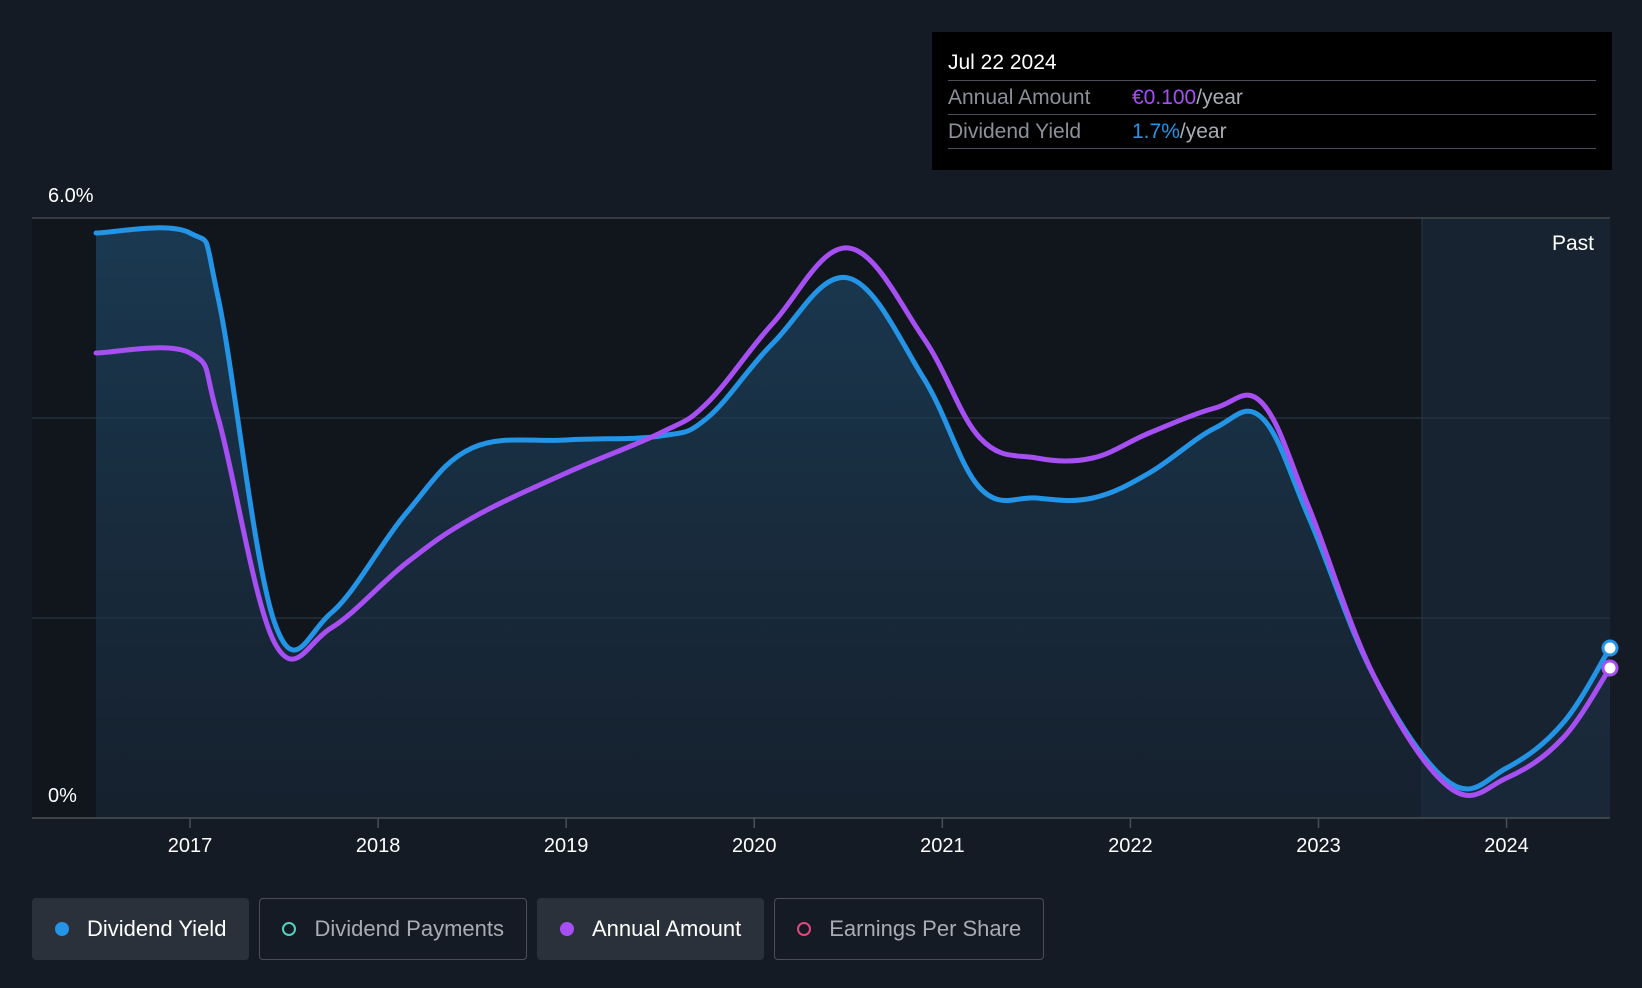 Image resolution: width=1642 pixels, height=988 pixels. I want to click on dividend-payments-ring-icon, so click(289, 929).